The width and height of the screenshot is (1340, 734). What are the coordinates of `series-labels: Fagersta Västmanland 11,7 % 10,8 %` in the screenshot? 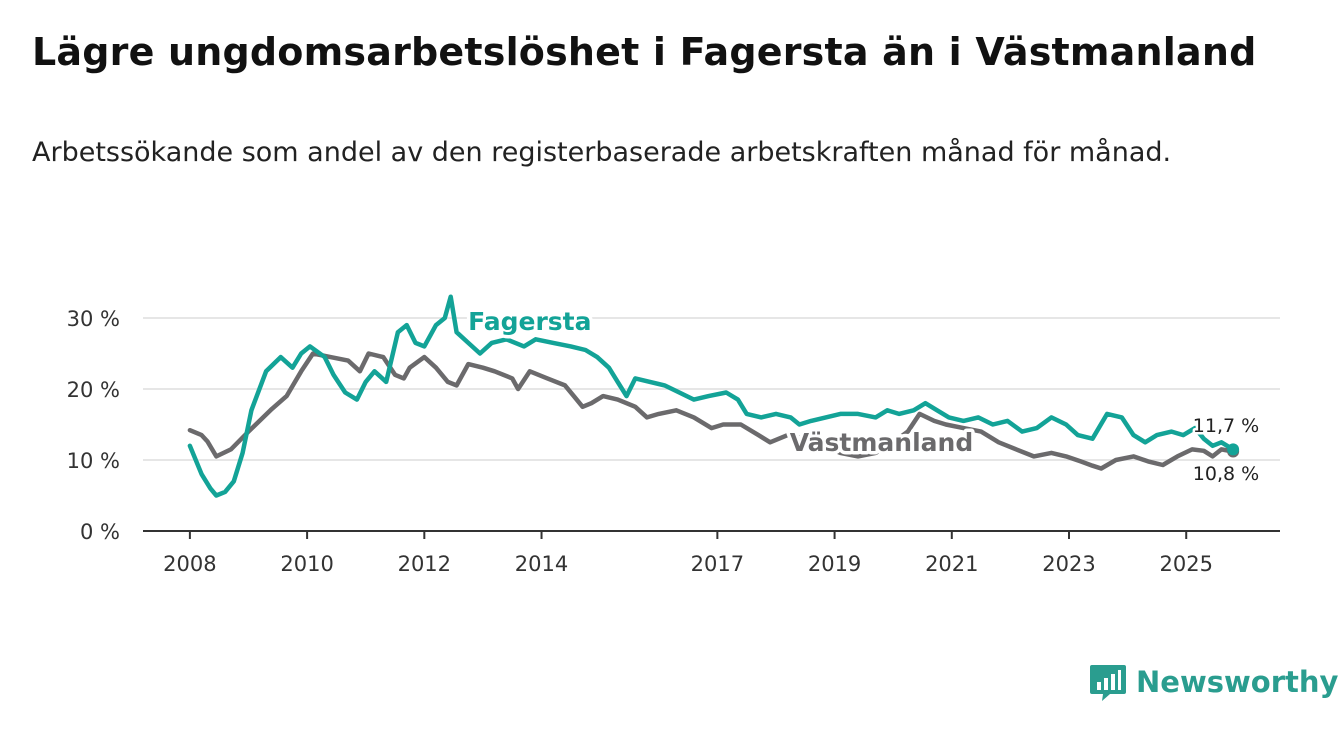 It's located at (863, 396).